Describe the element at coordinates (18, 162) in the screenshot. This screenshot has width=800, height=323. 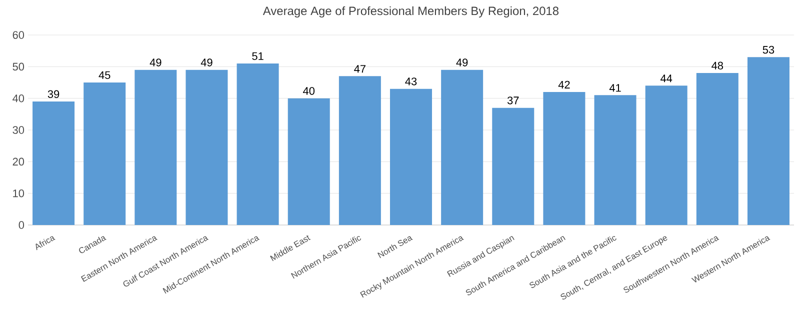
I see `y-tick-label: 20` at that location.